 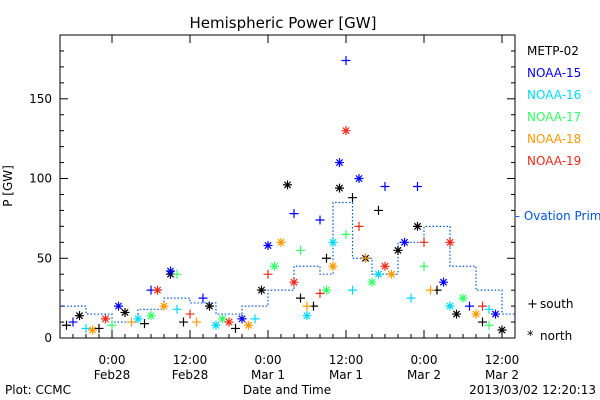 I want to click on legend-entry: NOAA-15, so click(x=554, y=73).